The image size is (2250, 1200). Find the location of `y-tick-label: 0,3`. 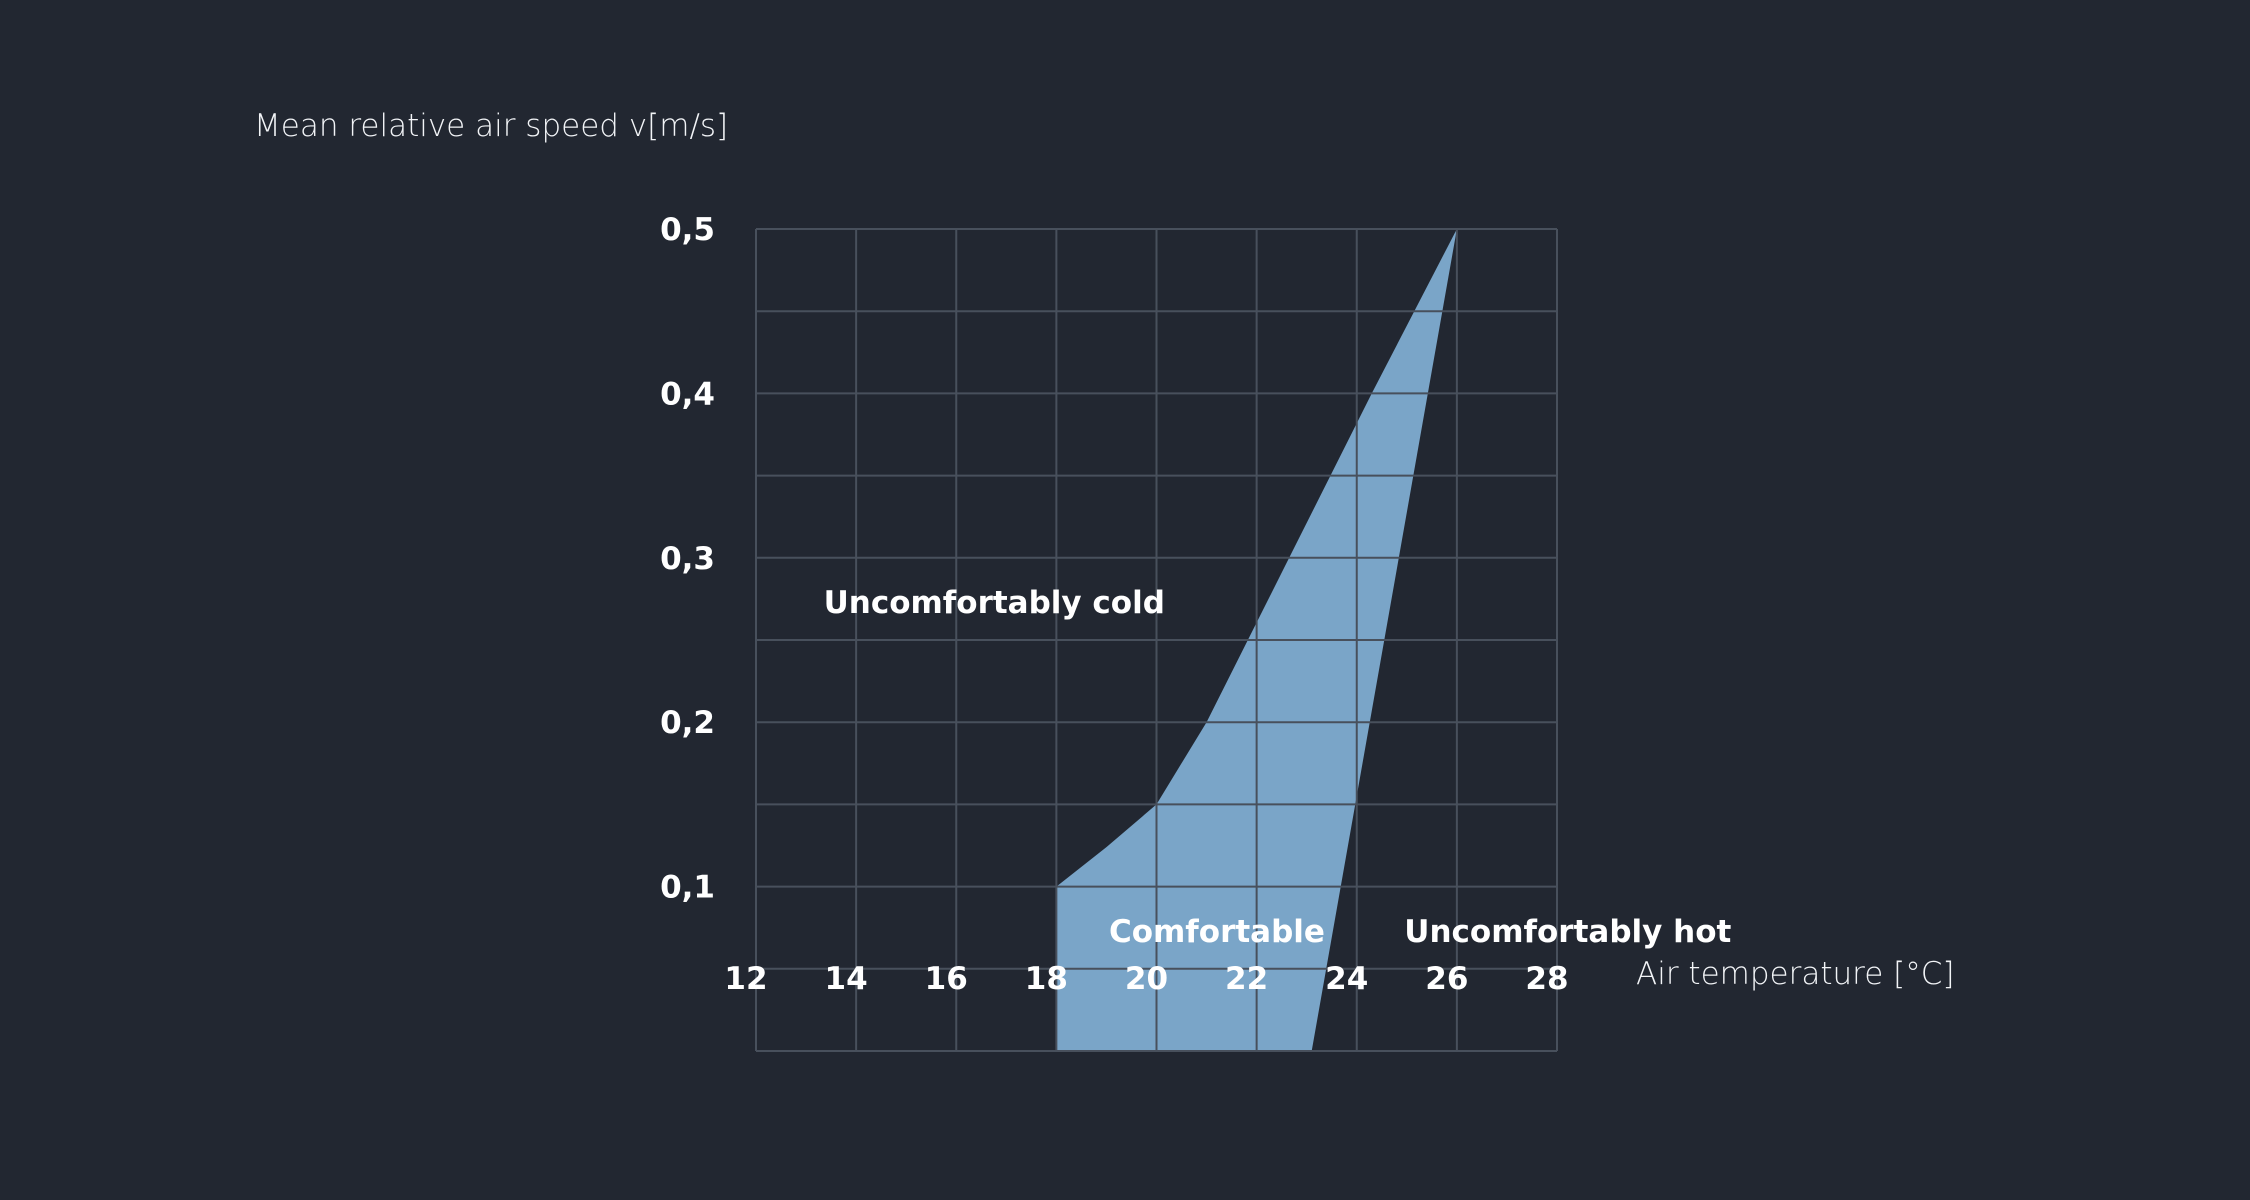

y-tick-label: 0,3 is located at coordinates (687, 559).